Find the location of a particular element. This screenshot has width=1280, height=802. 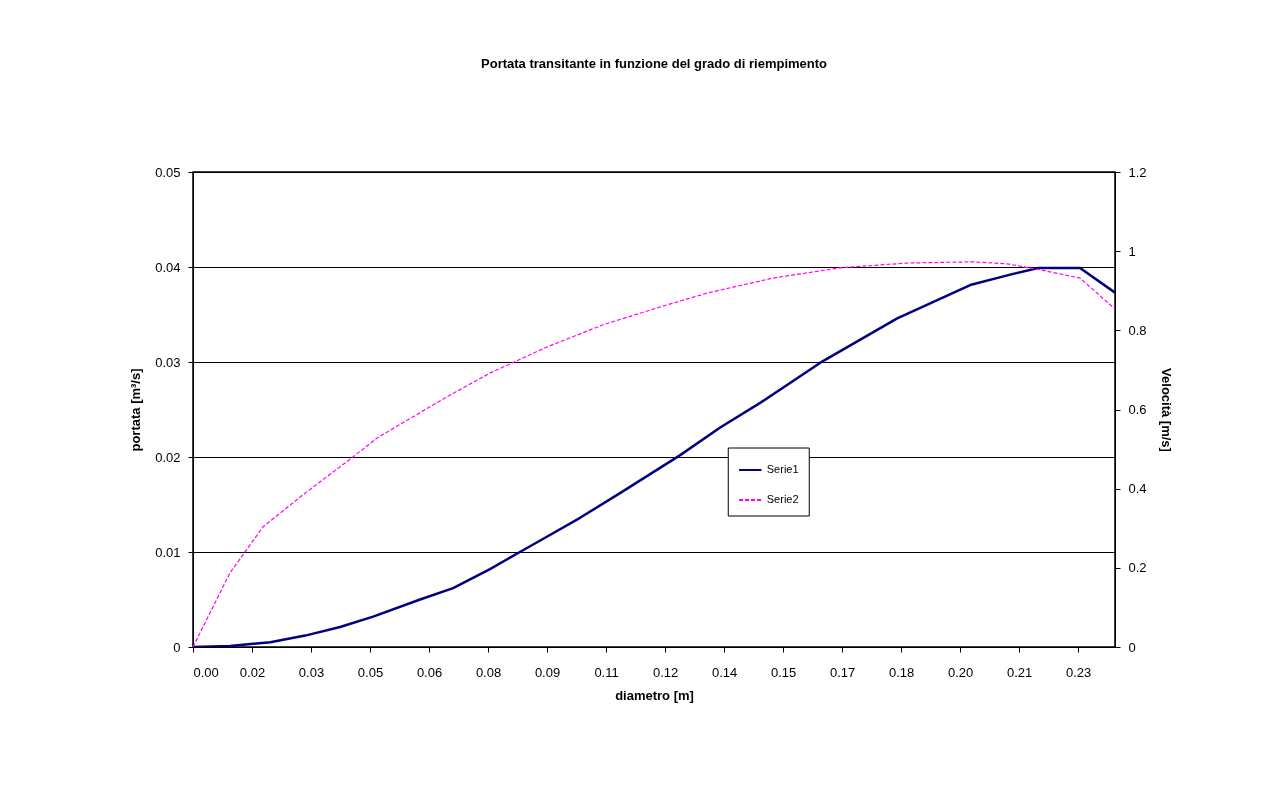

y-tick-label: 0.04 is located at coordinates (168, 267).